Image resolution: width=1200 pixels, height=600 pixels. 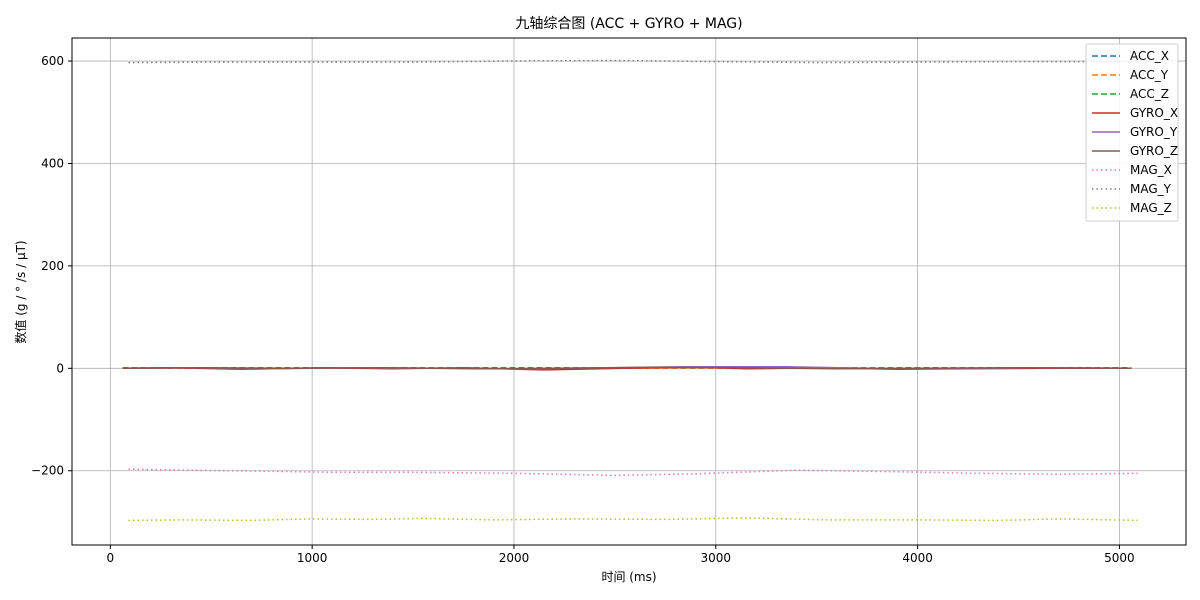 I want to click on y-tick-label: −200, so click(x=47, y=471).